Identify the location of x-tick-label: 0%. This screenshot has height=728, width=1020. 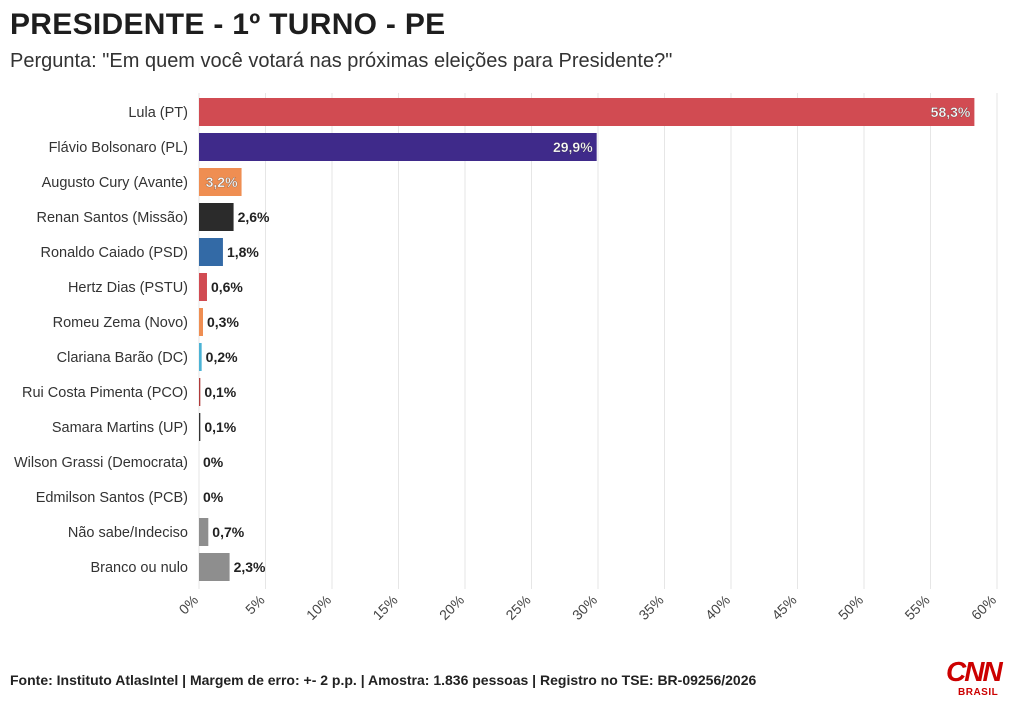
(188, 605).